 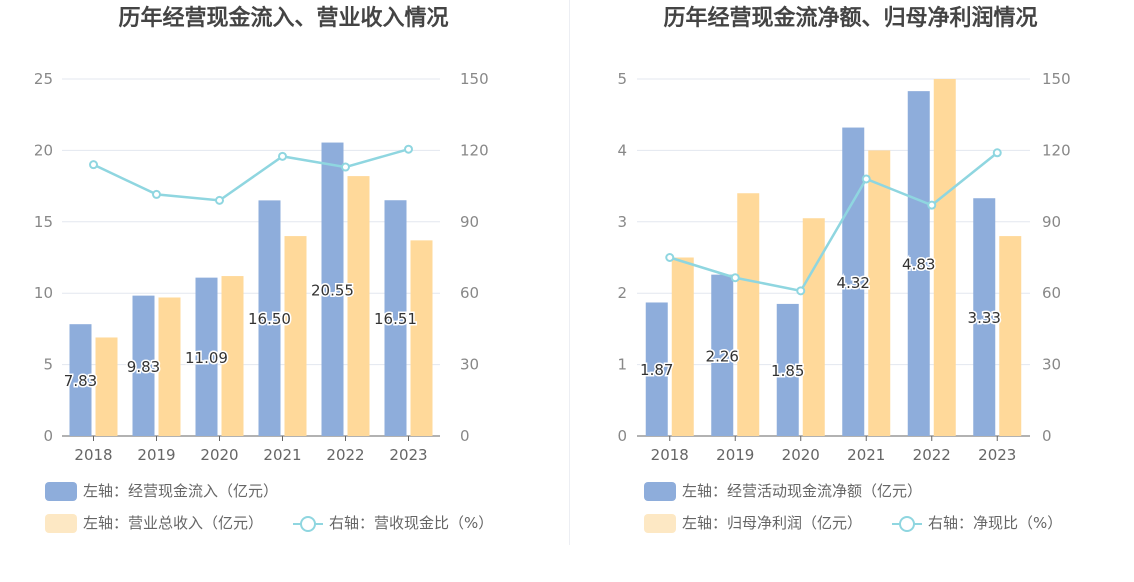 I want to click on bar-data-label: 1.87, so click(x=656, y=370).